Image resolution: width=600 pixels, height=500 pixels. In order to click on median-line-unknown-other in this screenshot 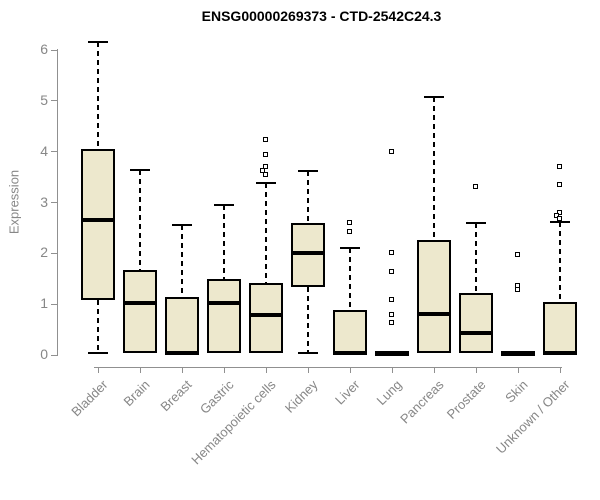, I will do `click(560, 352)`.